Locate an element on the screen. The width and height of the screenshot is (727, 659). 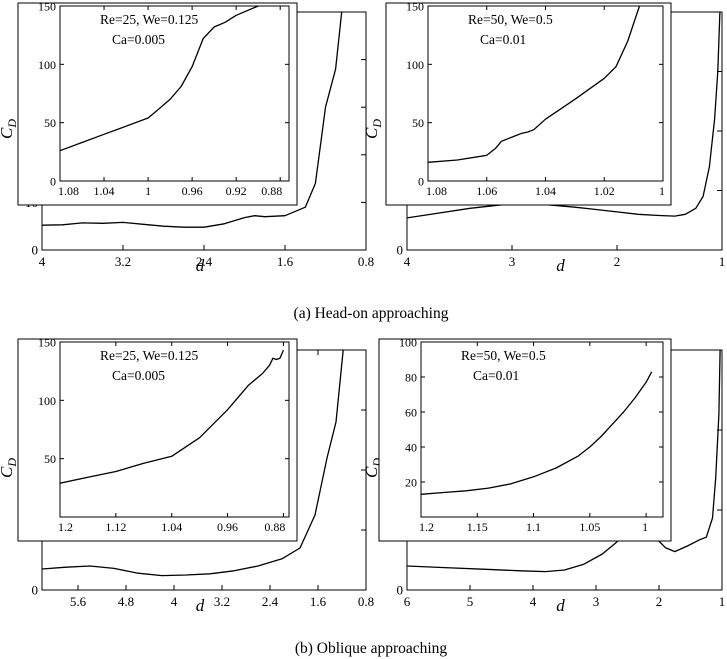
panel-a-left-x-tick-label: 3.2 is located at coordinates (123, 261).